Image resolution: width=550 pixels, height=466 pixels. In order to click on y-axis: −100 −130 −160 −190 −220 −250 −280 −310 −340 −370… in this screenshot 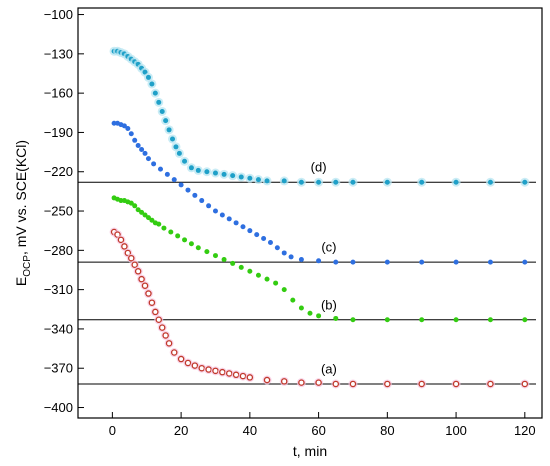, I will do `click(64, 211)`.